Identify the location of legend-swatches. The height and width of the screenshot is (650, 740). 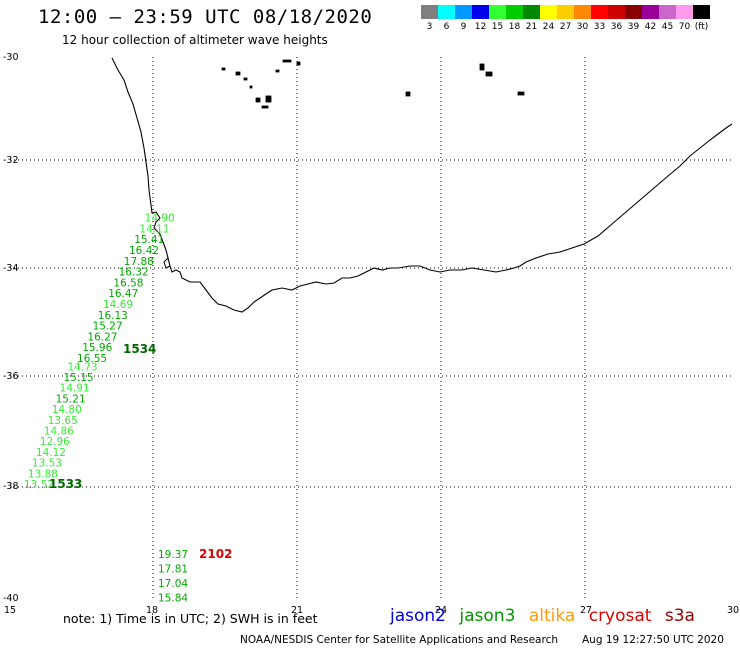
(565, 12).